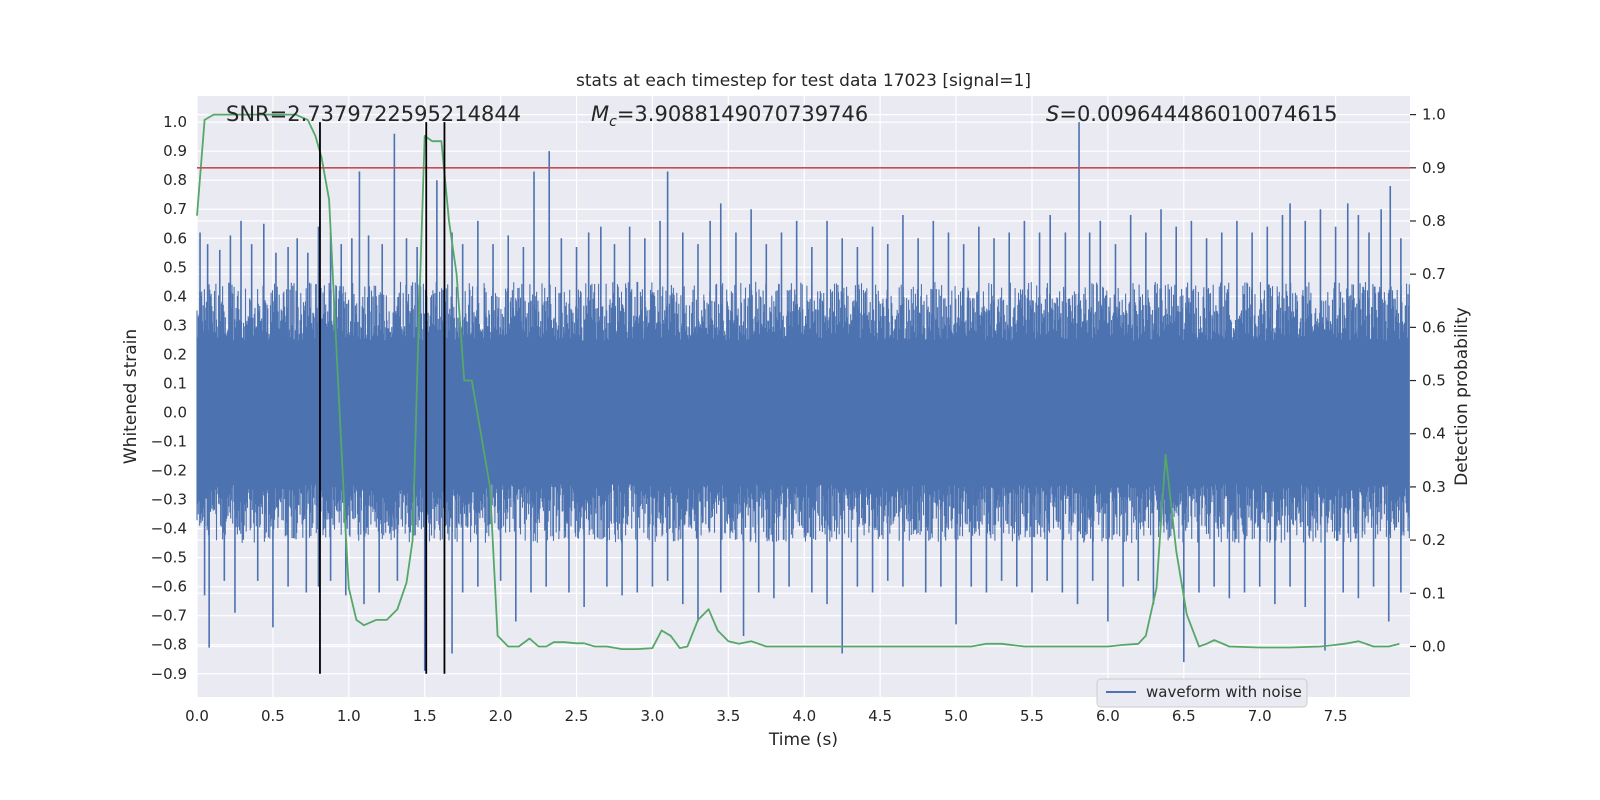  What do you see at coordinates (169, 587) in the screenshot?
I see `y-tick-label-left: −0.6` at bounding box center [169, 587].